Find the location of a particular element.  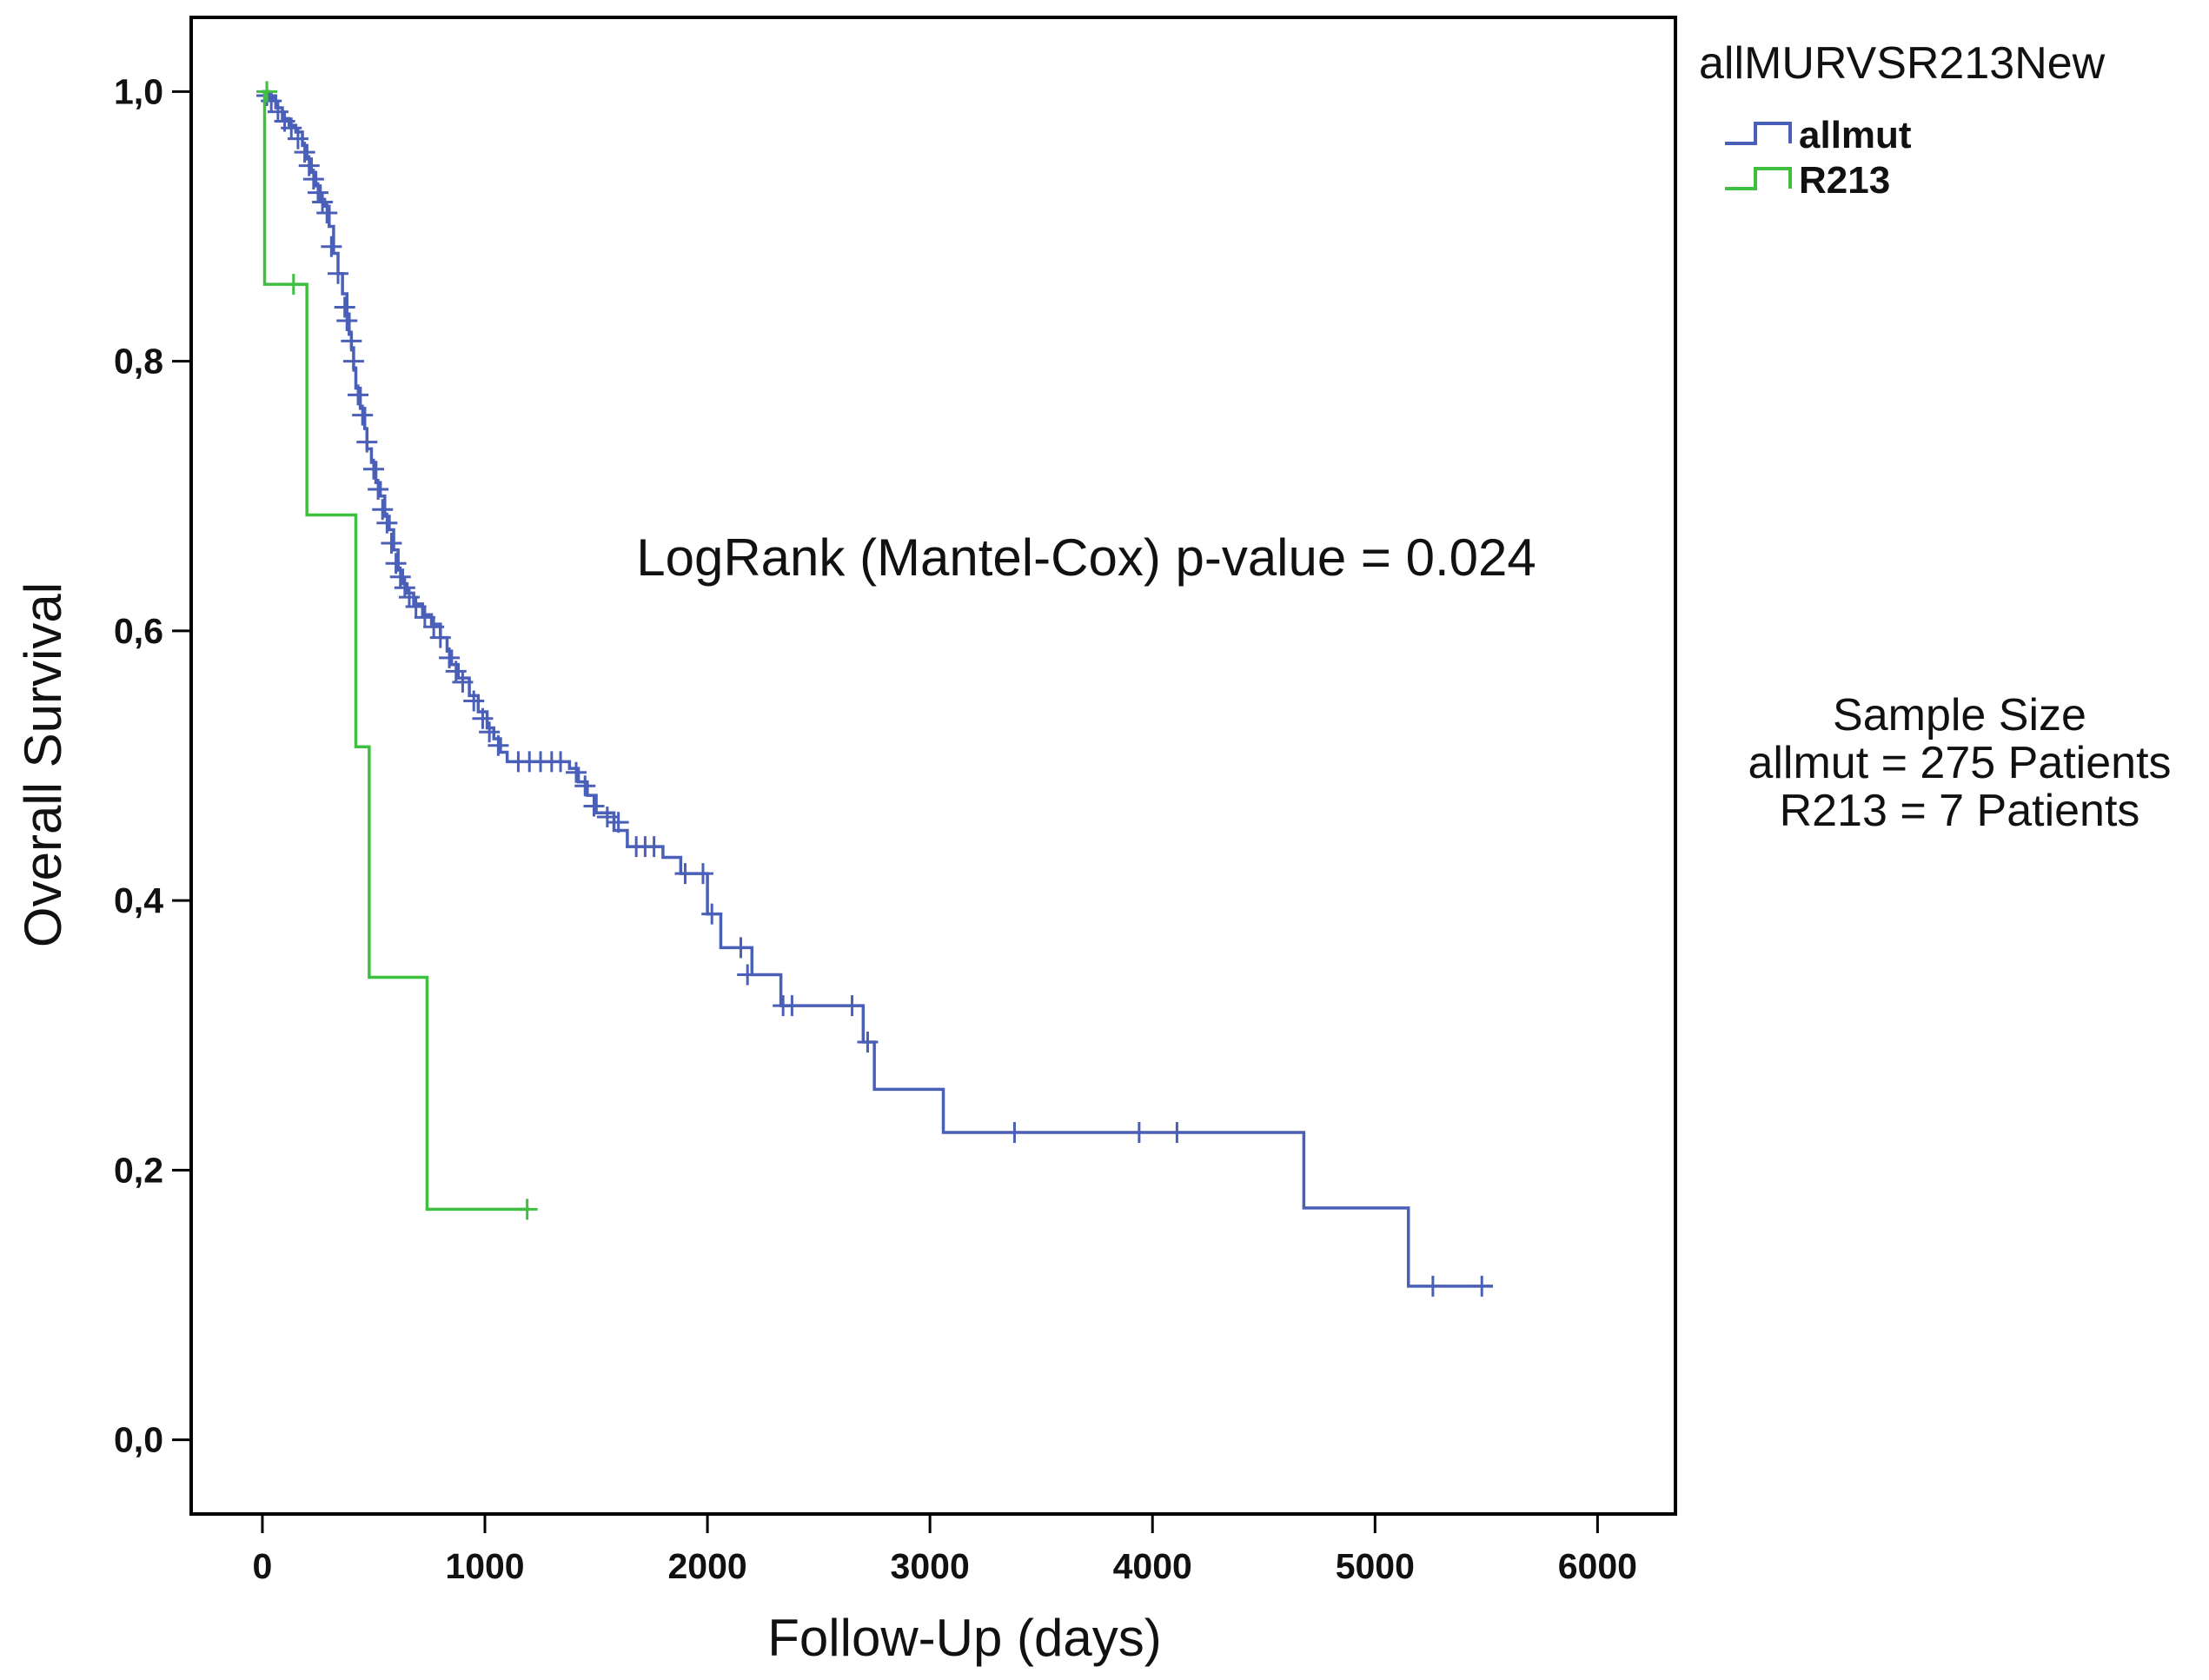

survival-curve-r213 is located at coordinates (396, 651).